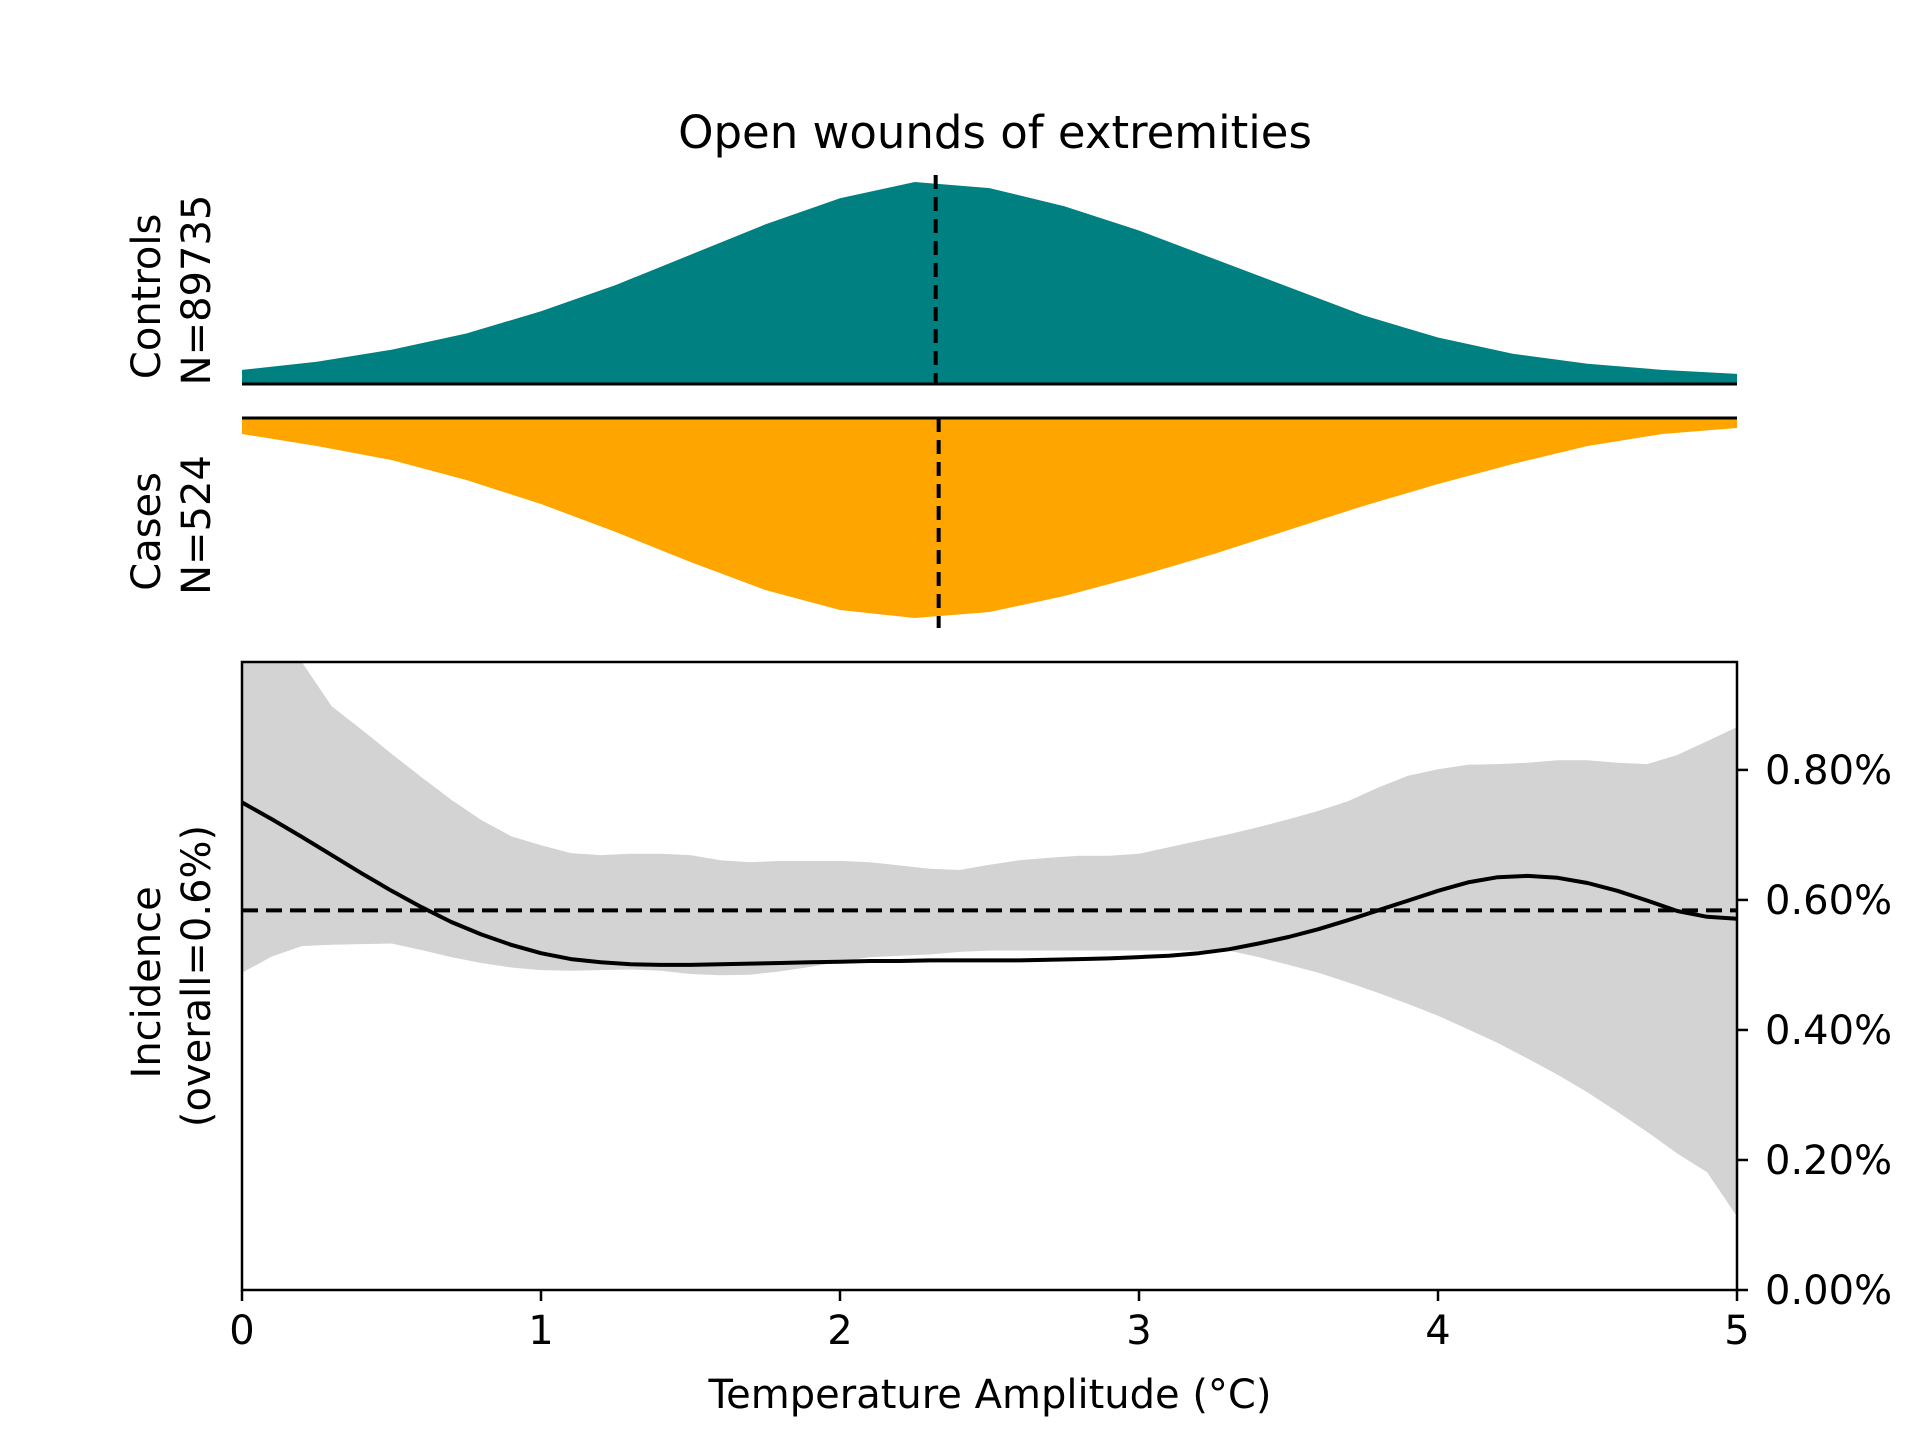 The image size is (1920, 1440). I want to click on chart-title: Open wounds of extremities, so click(995, 132).